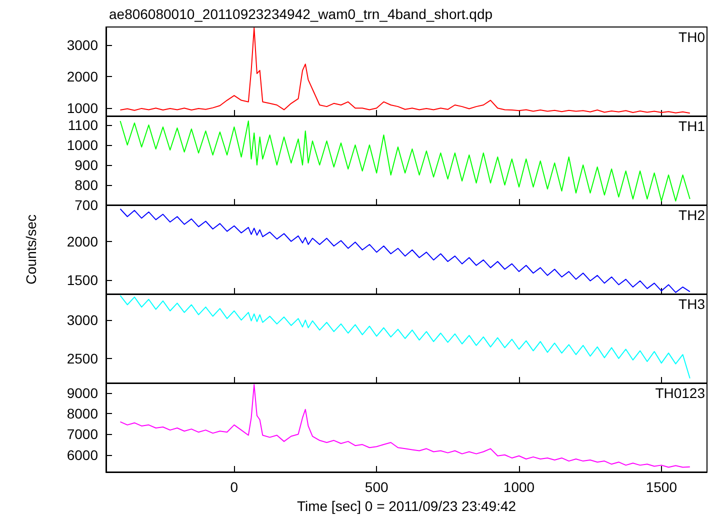 The width and height of the screenshot is (717, 516). Describe the element at coordinates (83, 125) in the screenshot. I see `y-tick-label: 1100` at that location.